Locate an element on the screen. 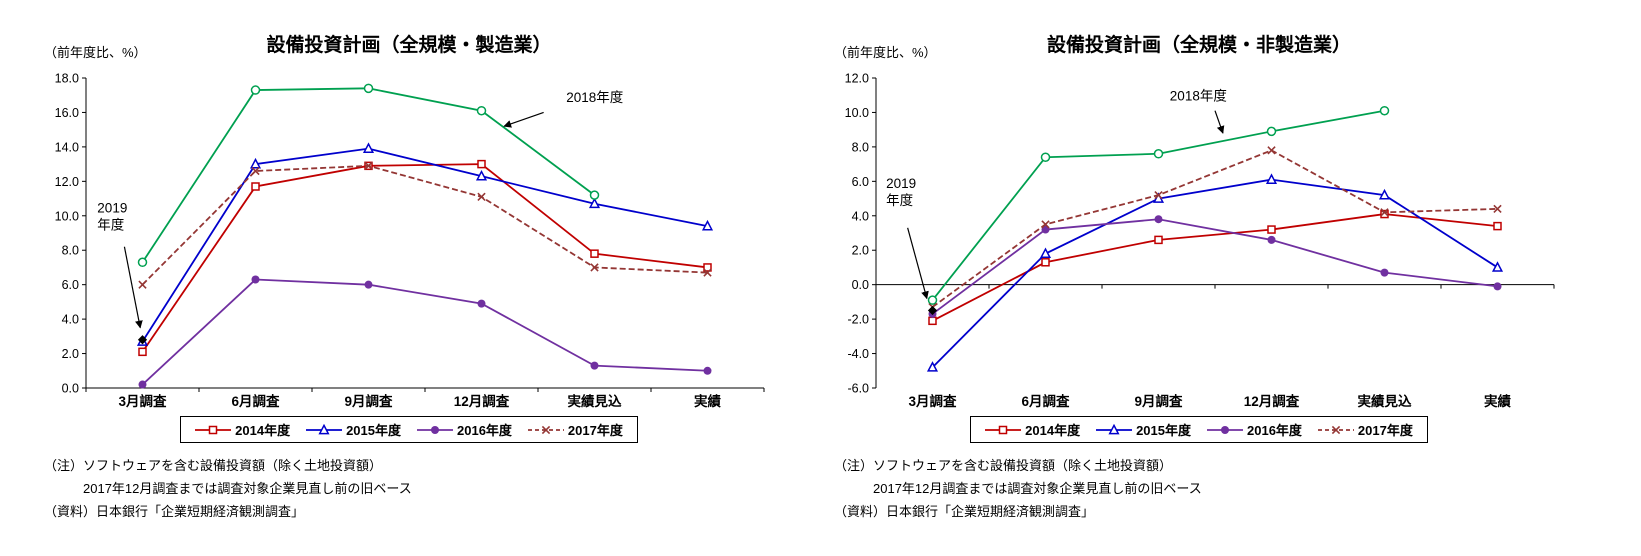 The width and height of the screenshot is (1641, 556). chart-header: （前年度比、%） 設備投資計画（全規模・製造業） is located at coordinates (409, 48).